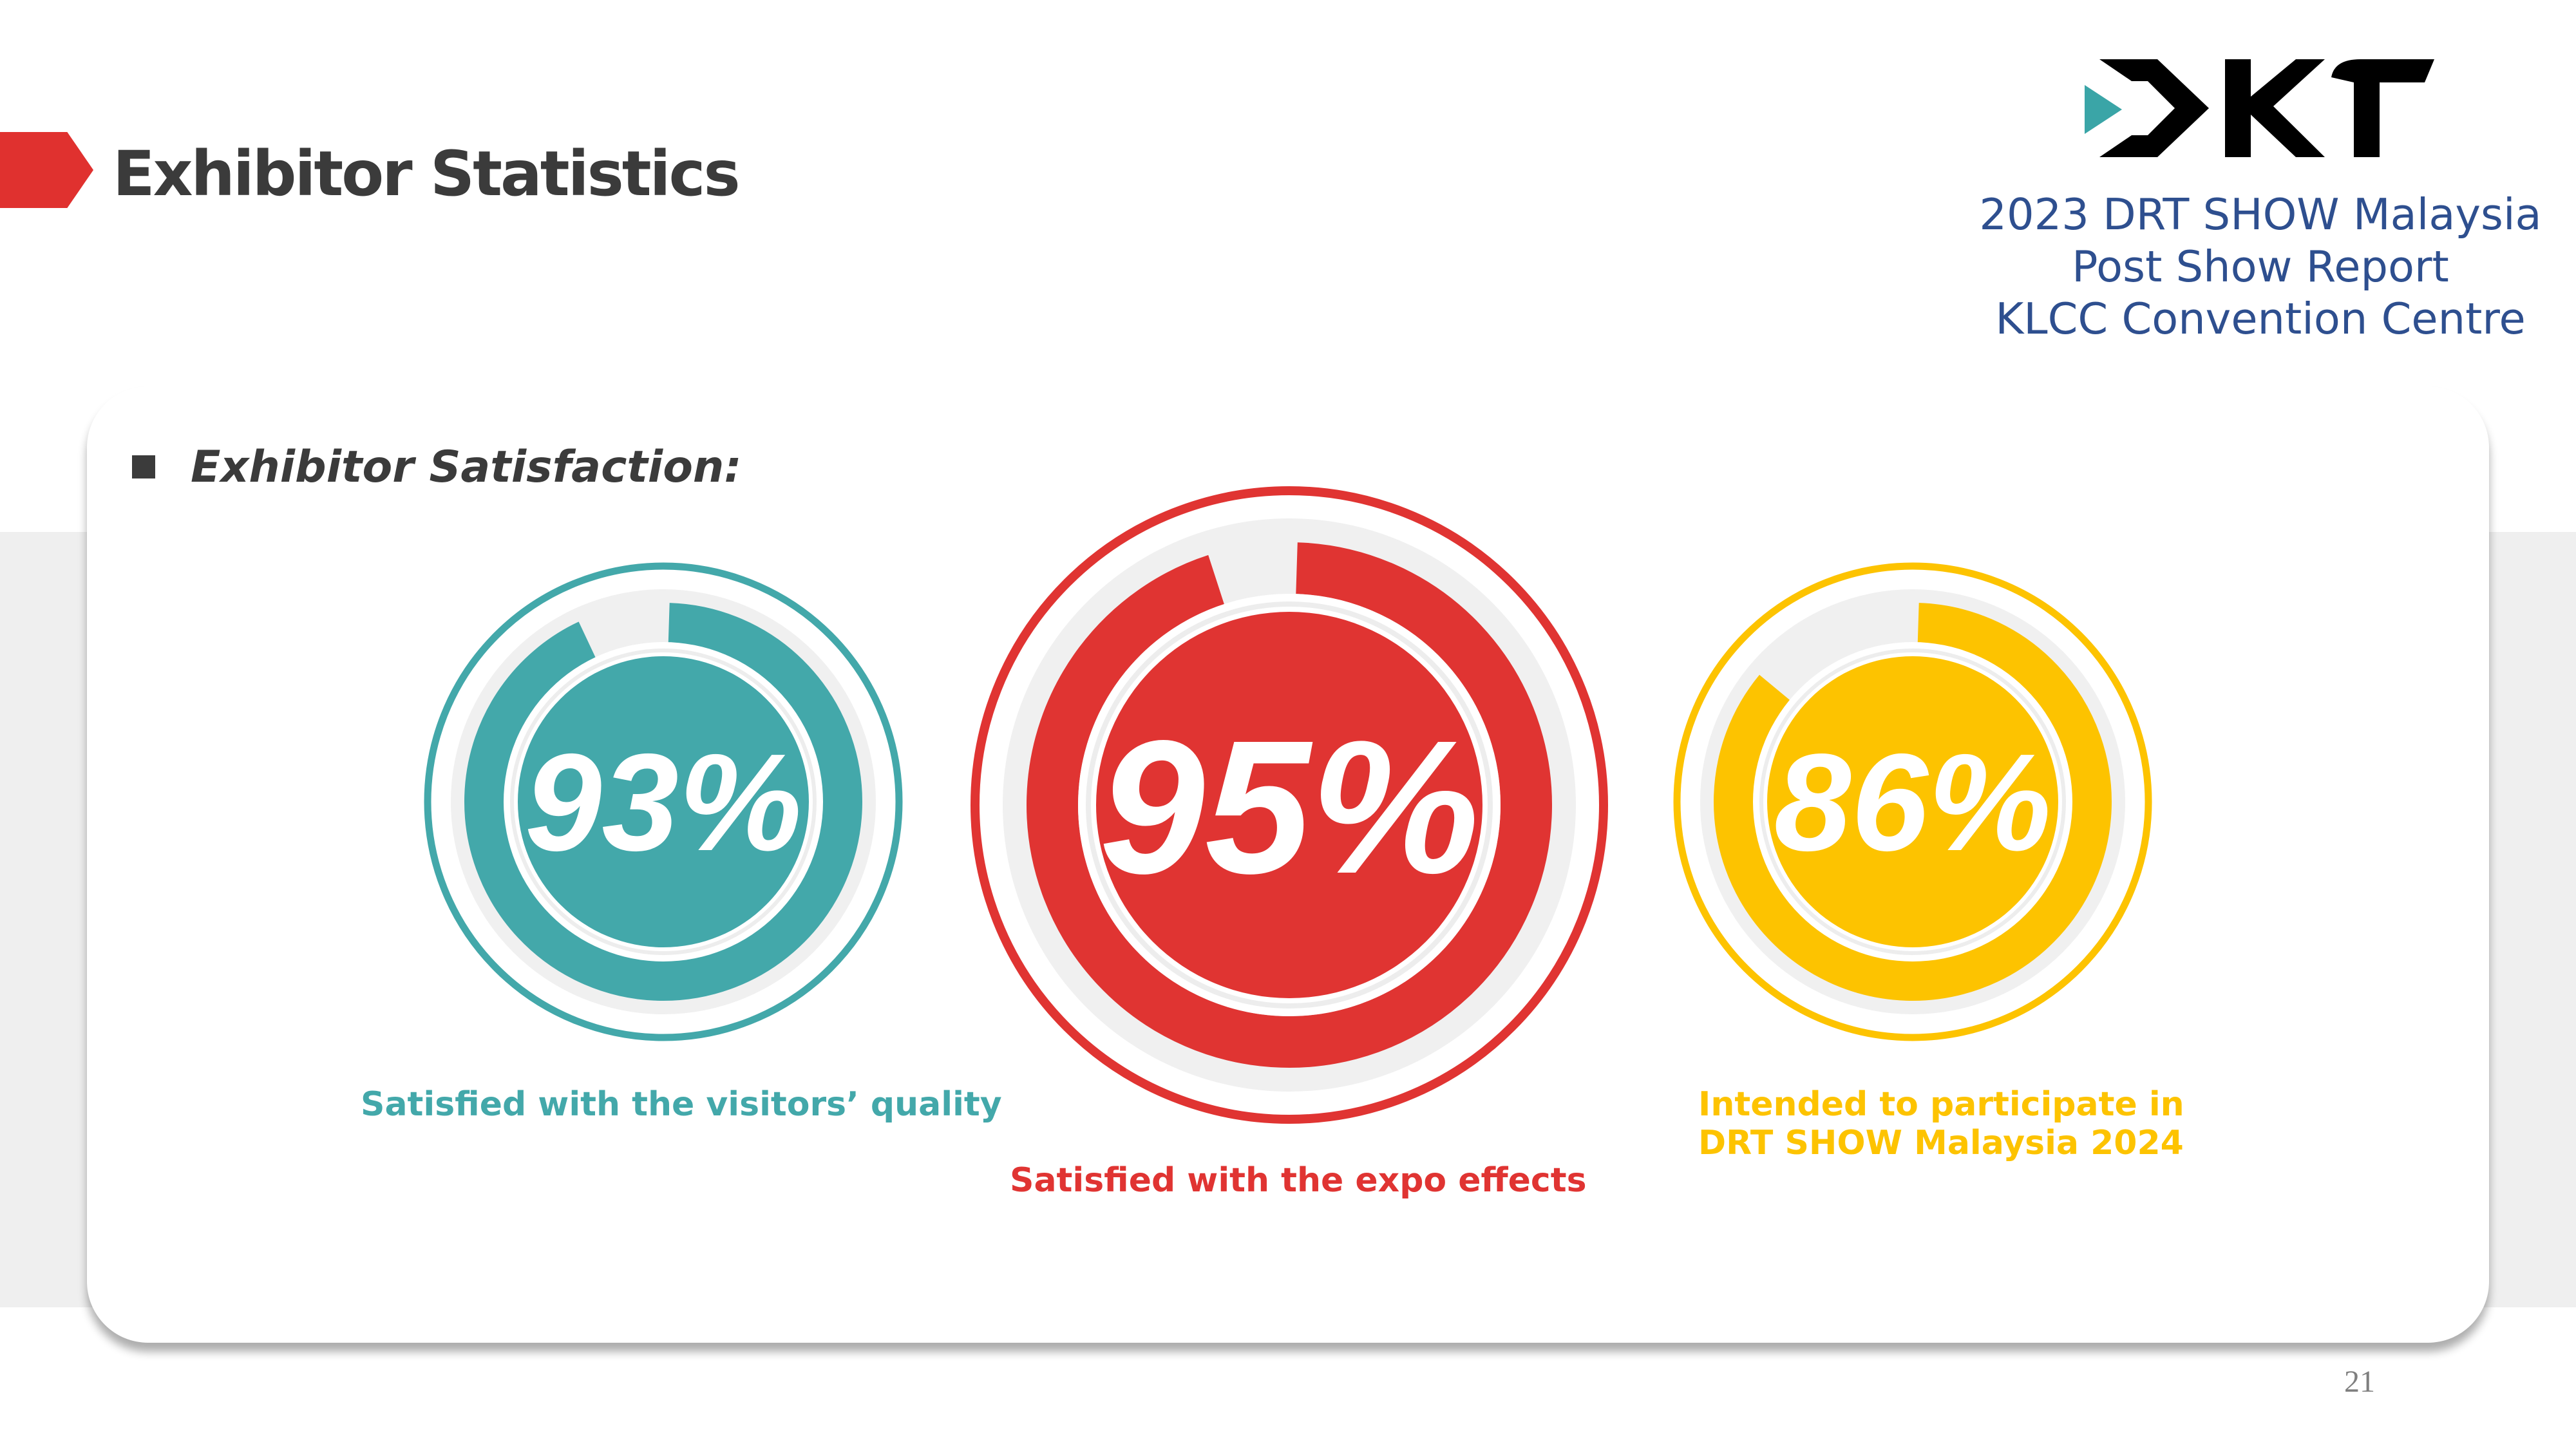 This screenshot has height=1449, width=2576. I want to click on page-number: 21, so click(2359, 1382).